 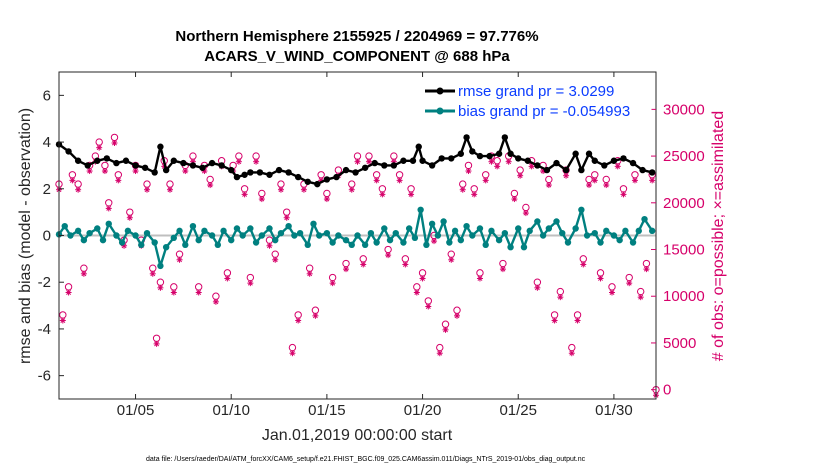 What do you see at coordinates (614, 410) in the screenshot?
I see `x-tick-label: 01/30` at bounding box center [614, 410].